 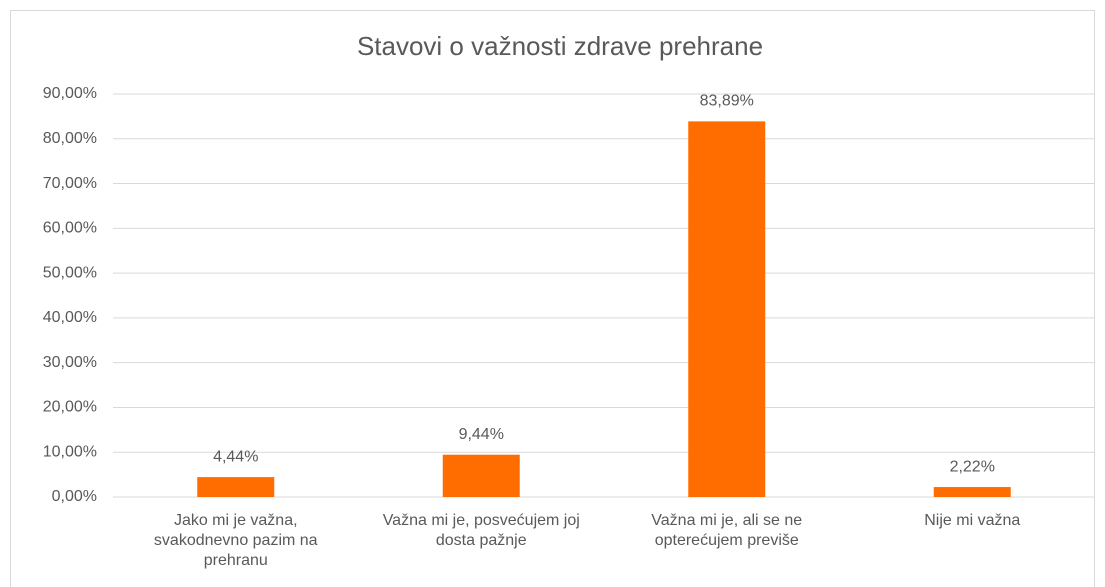 What do you see at coordinates (70, 228) in the screenshot?
I see `y-tick-label: 60,00%` at bounding box center [70, 228].